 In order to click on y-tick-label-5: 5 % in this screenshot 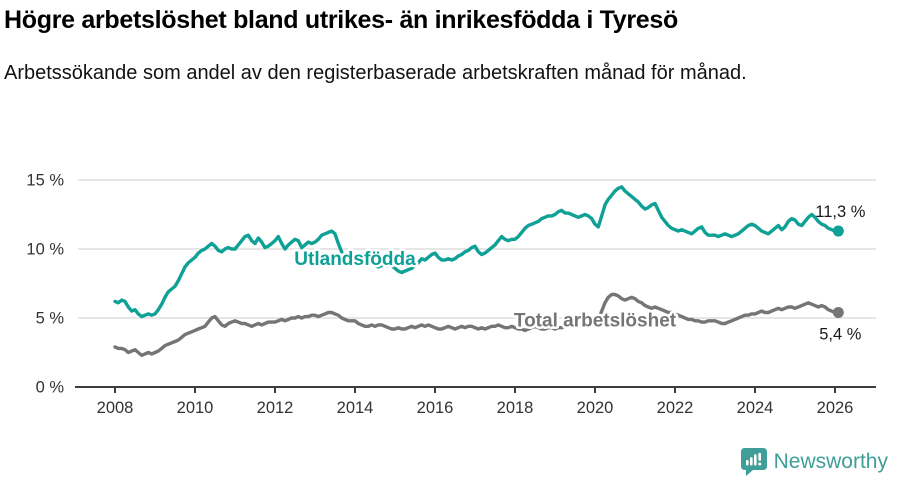, I will do `click(50, 319)`.